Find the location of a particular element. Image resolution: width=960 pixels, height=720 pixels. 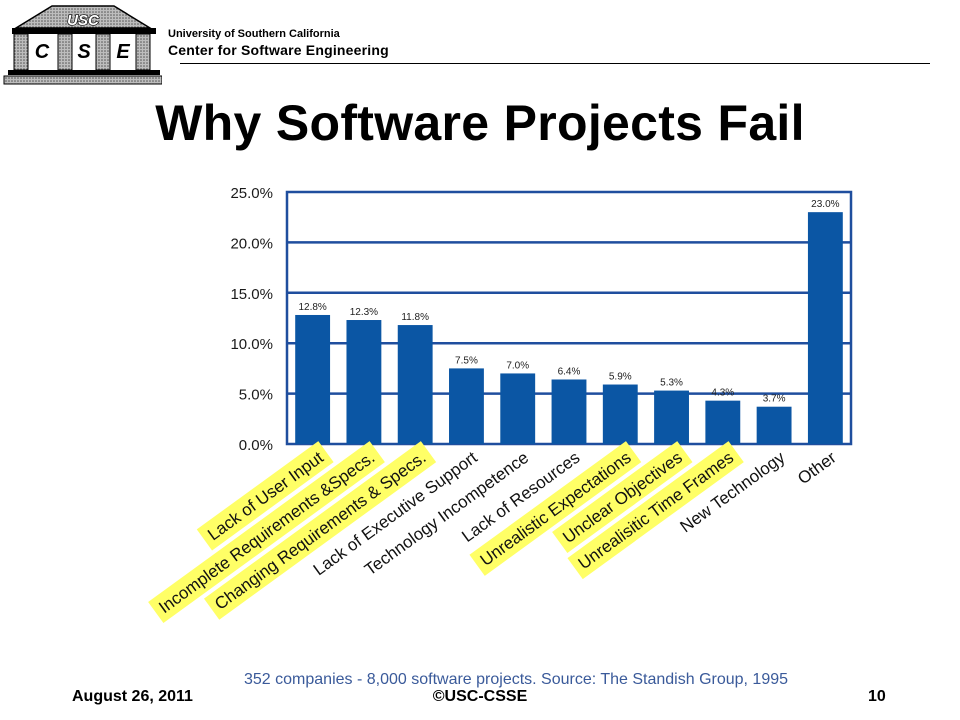

category-label: Other is located at coordinates (817, 468).